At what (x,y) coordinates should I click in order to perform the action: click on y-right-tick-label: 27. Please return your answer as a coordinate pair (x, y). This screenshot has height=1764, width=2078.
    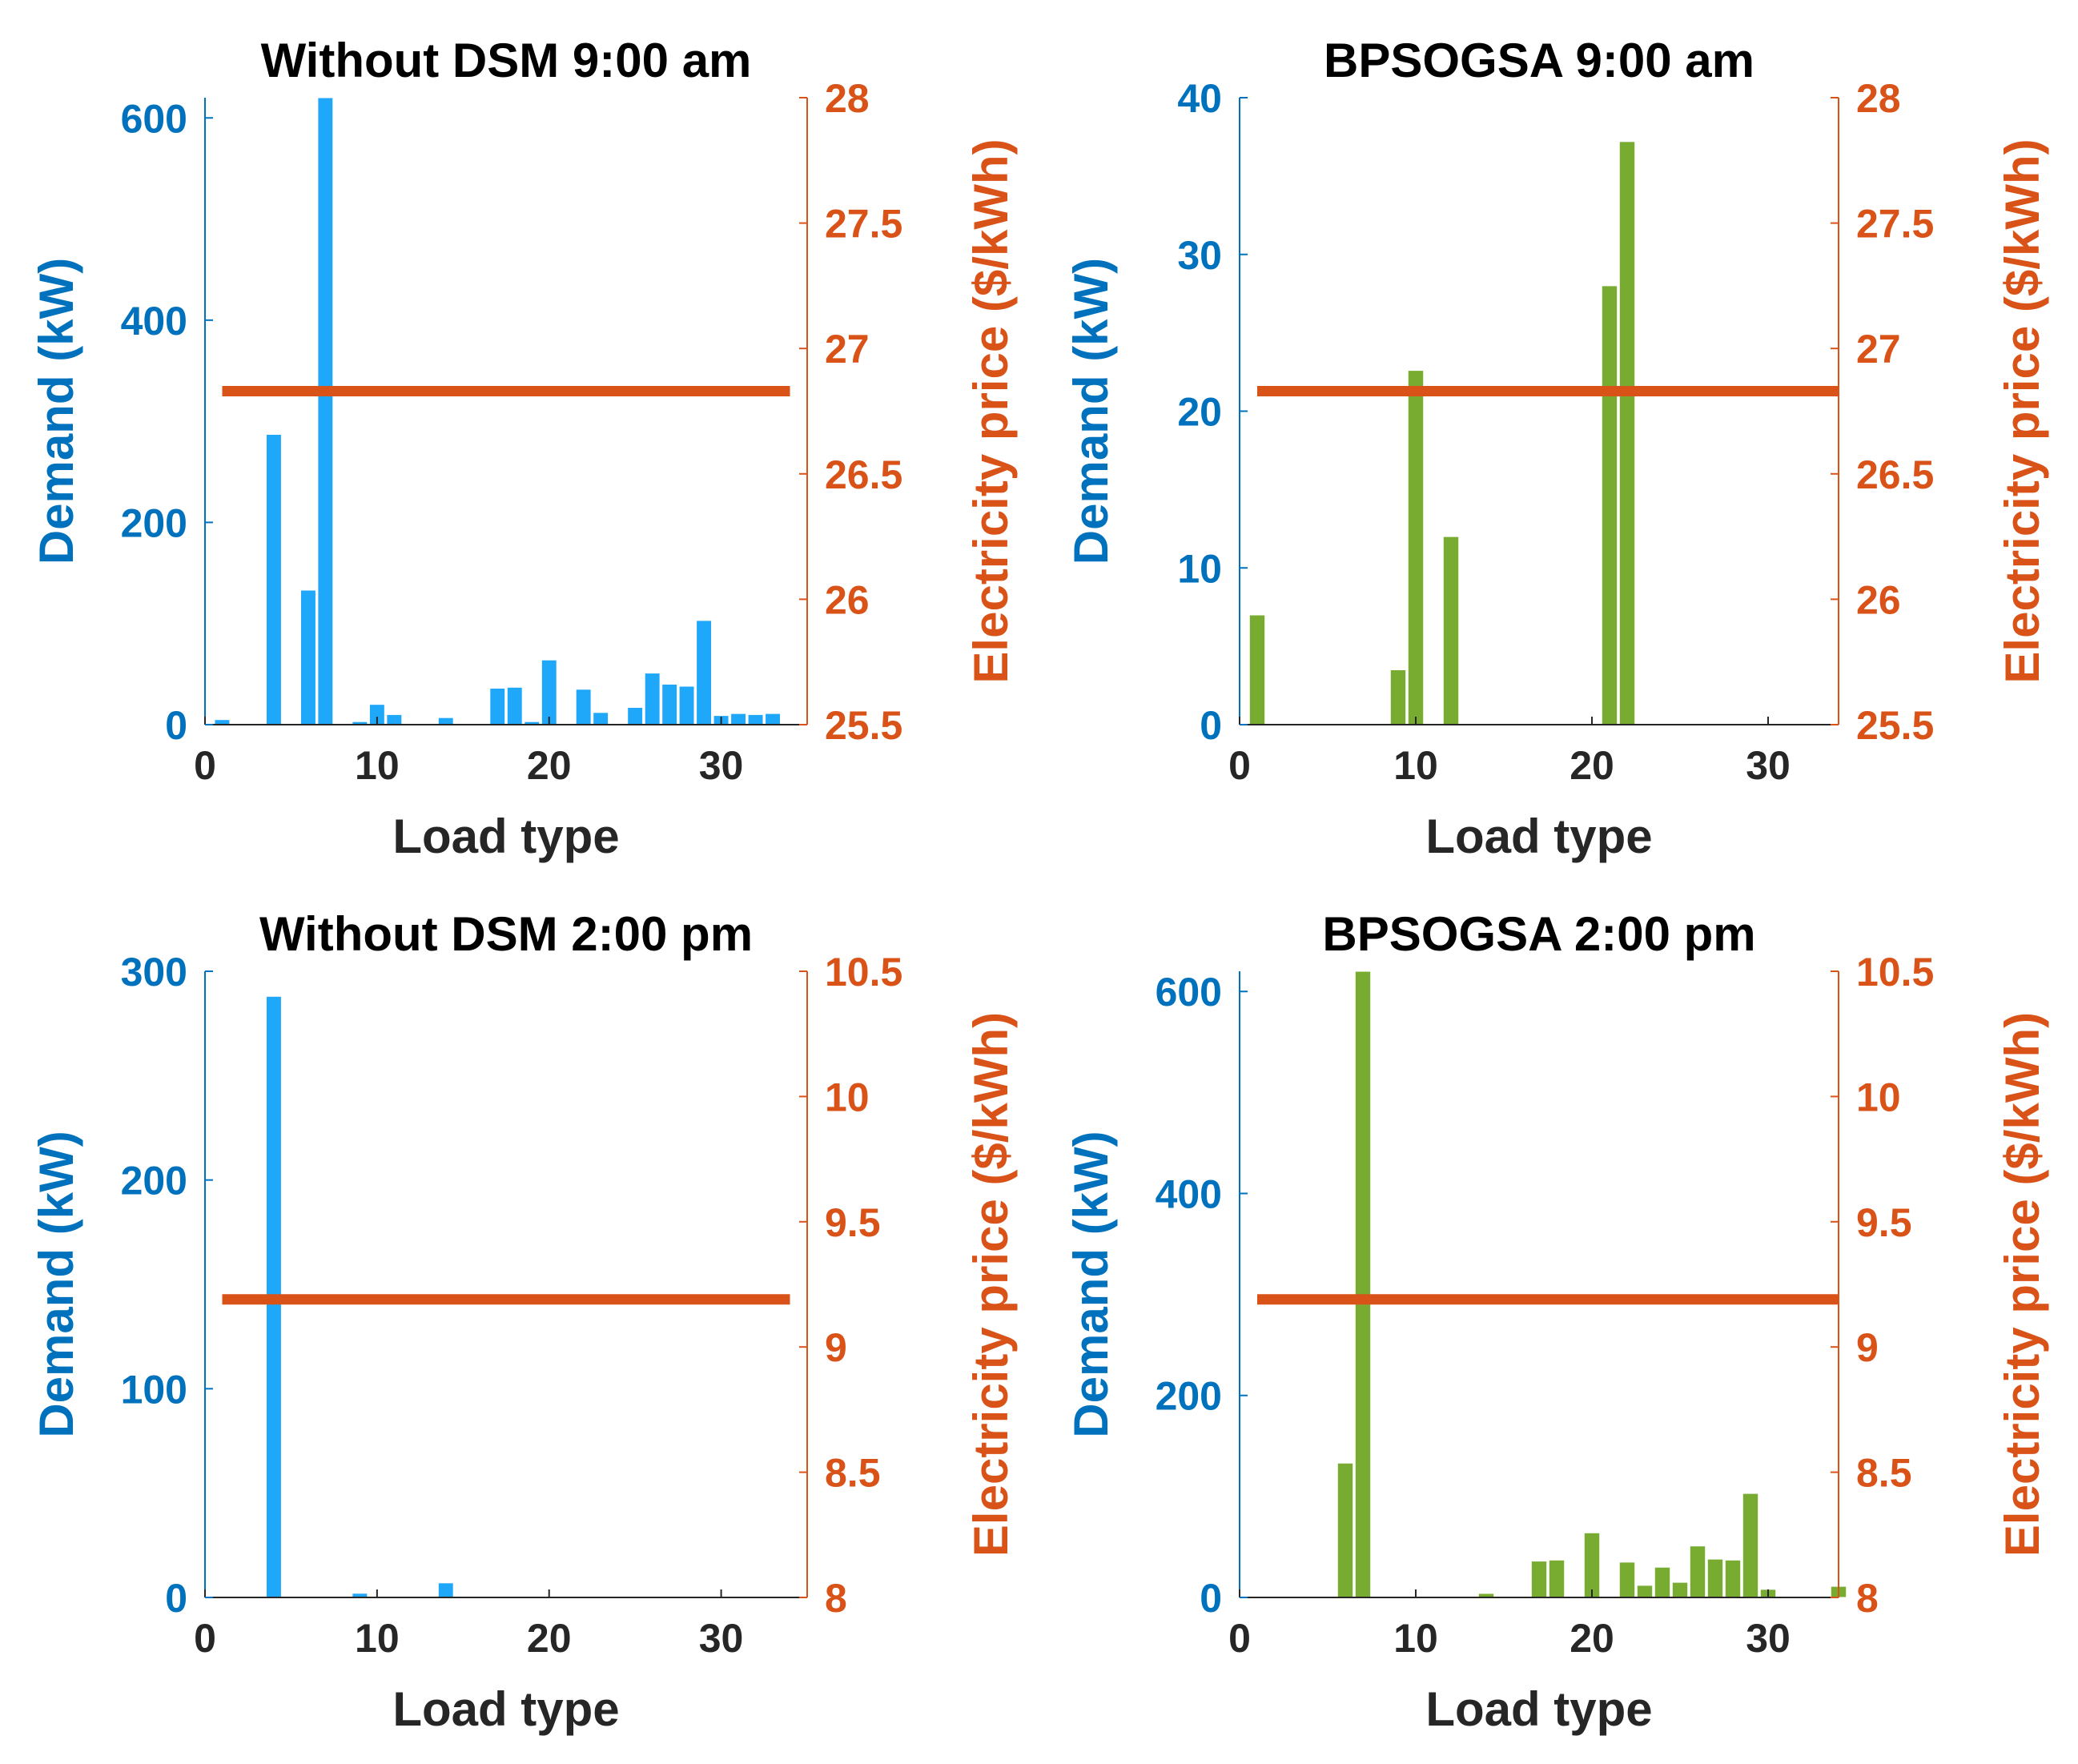
    Looking at the image, I should click on (1878, 349).